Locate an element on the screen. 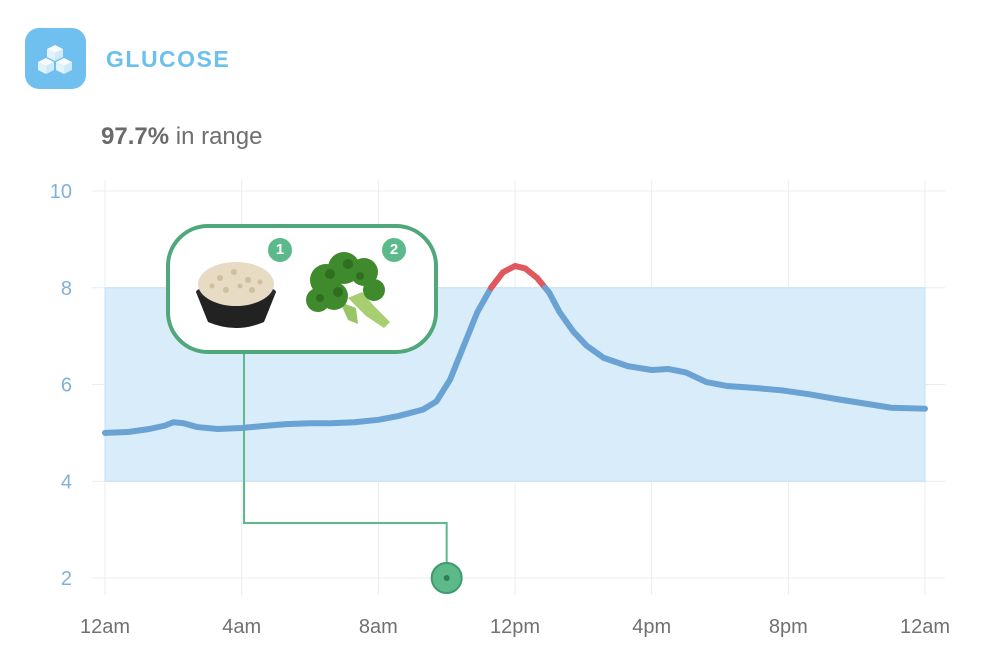  meal-card: 1 2 is located at coordinates (302, 289).